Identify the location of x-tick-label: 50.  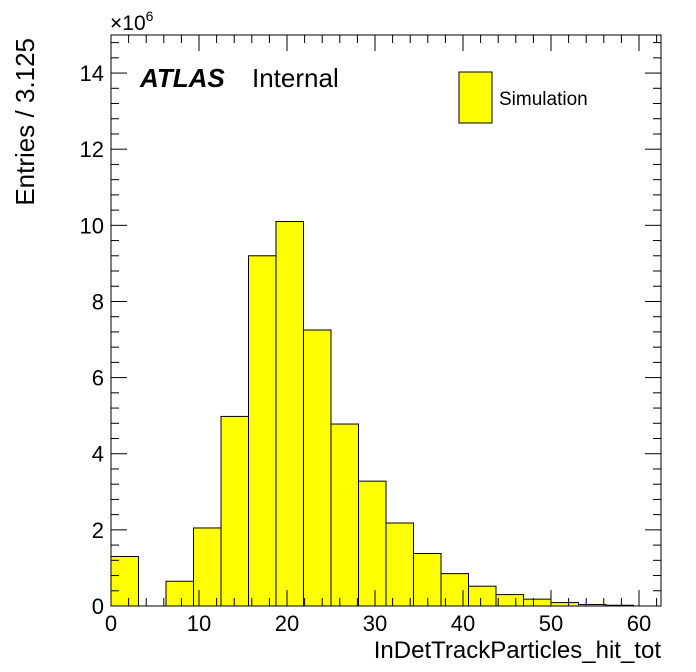
(551, 623).